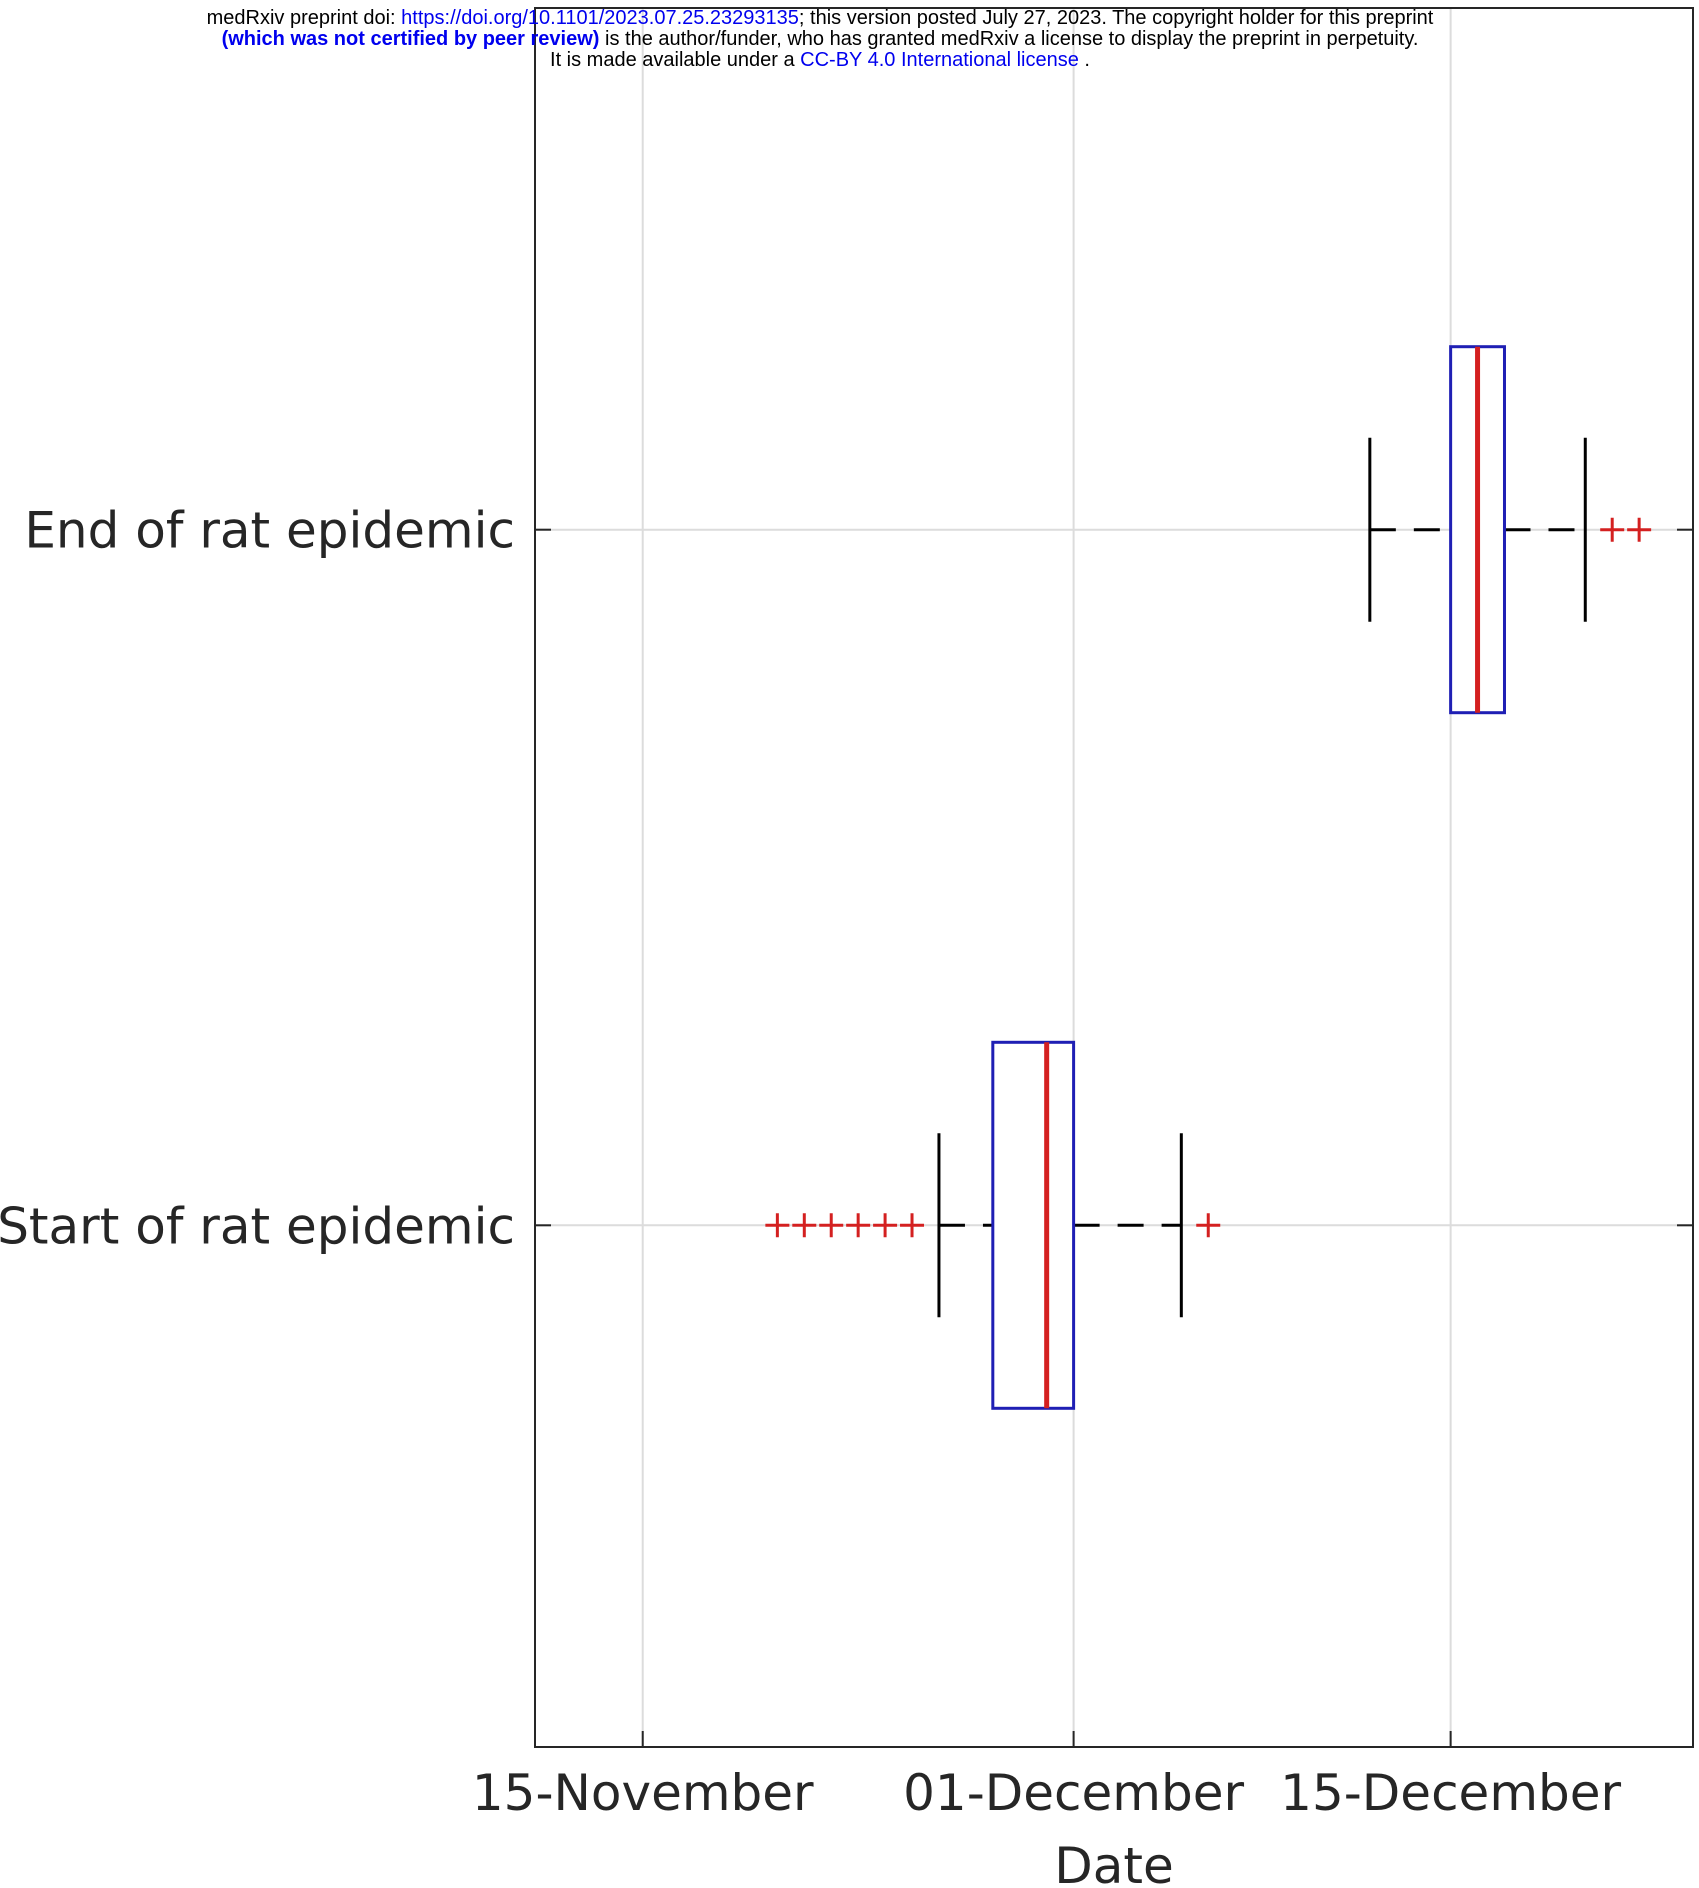 The height and width of the screenshot is (1888, 1699). I want to click on x-tick-label: 01-December, so click(1073, 1793).